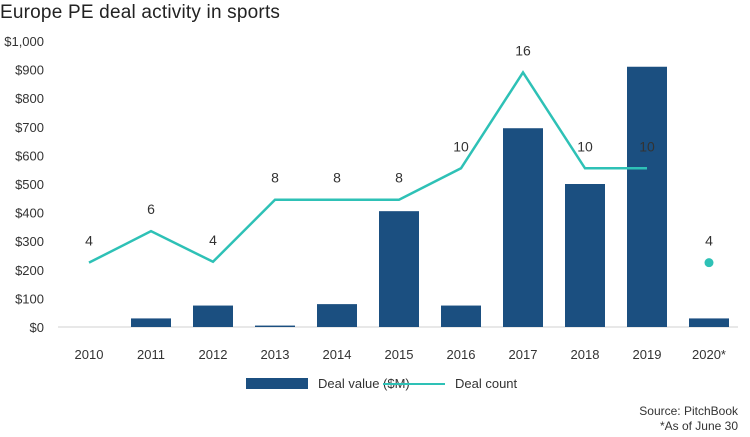 This screenshot has height=437, width=750. What do you see at coordinates (89, 354) in the screenshot?
I see `x-tick-label: 2010` at bounding box center [89, 354].